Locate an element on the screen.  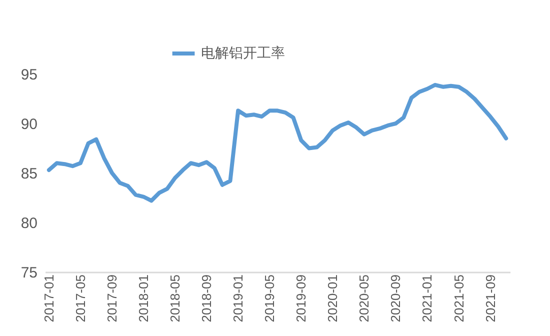
x-tick-label: 2021-01 is located at coordinates (427, 298).